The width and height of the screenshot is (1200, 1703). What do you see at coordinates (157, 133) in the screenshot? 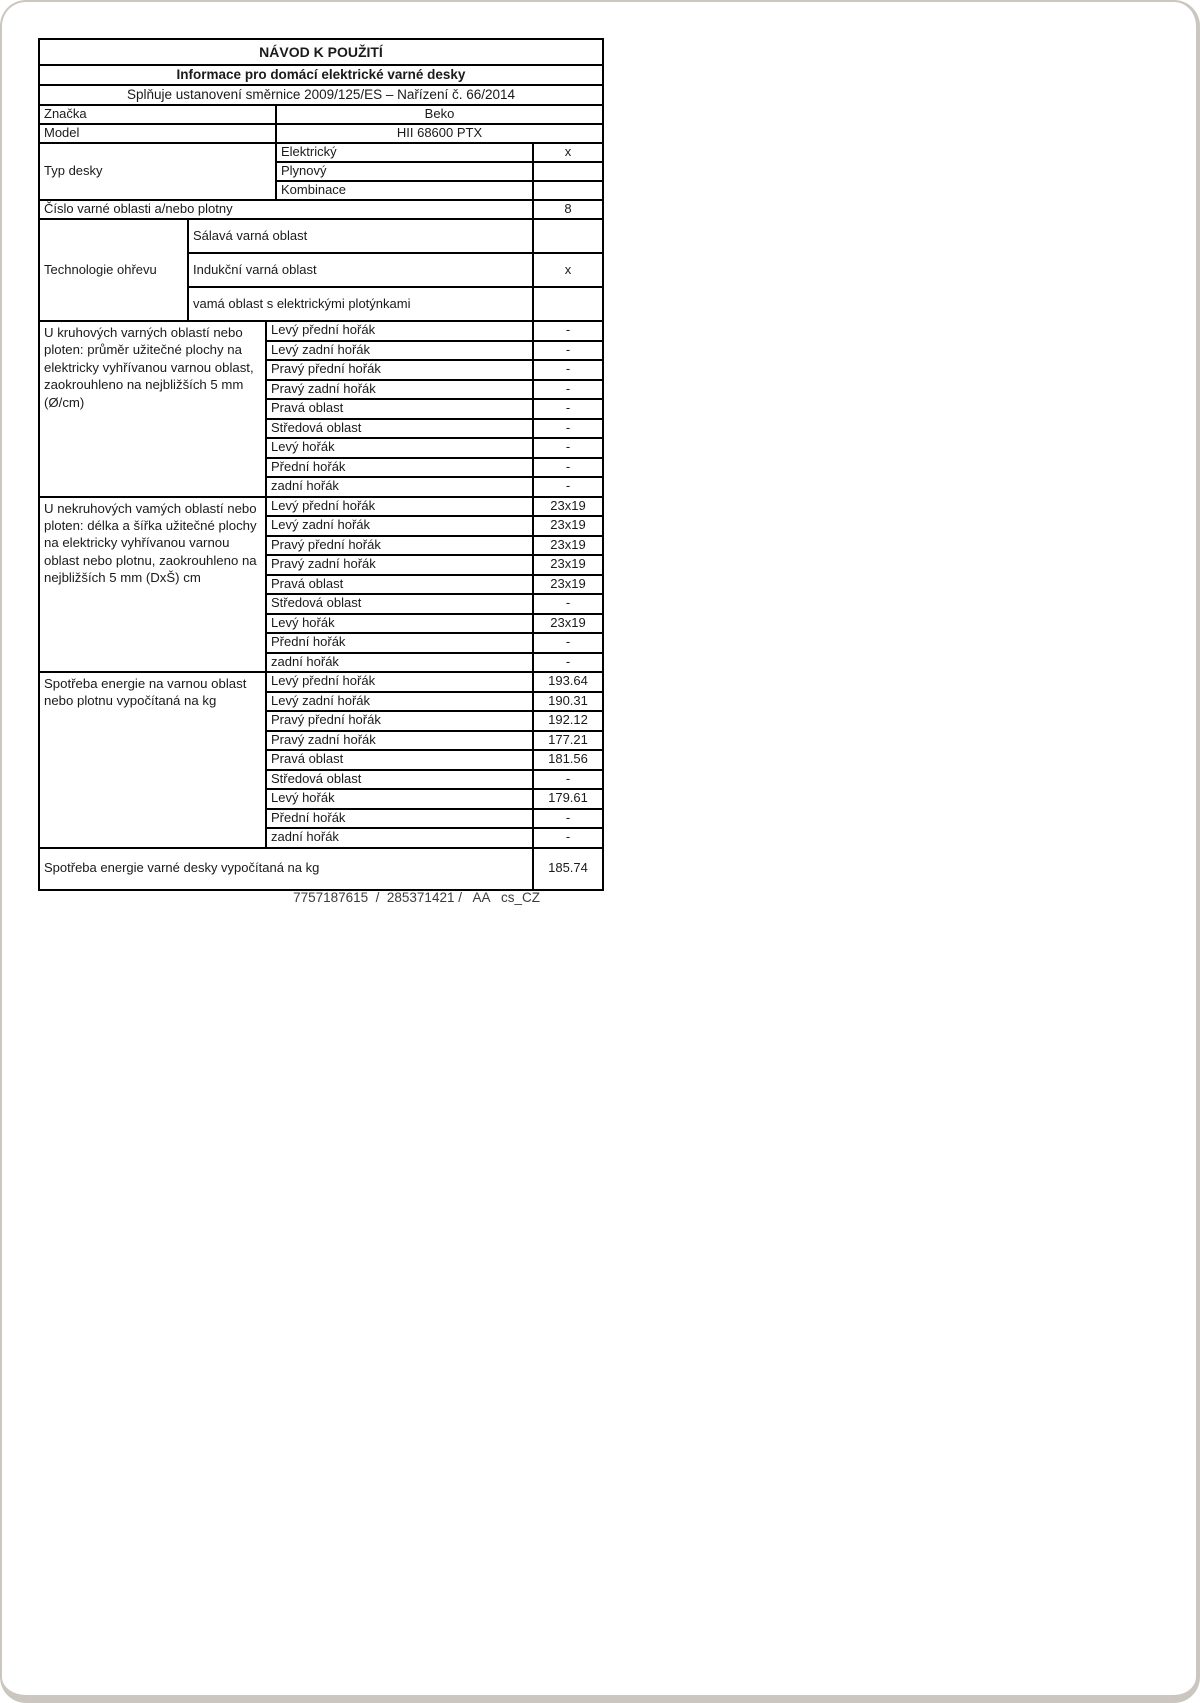
I see `model-label: Model` at bounding box center [157, 133].